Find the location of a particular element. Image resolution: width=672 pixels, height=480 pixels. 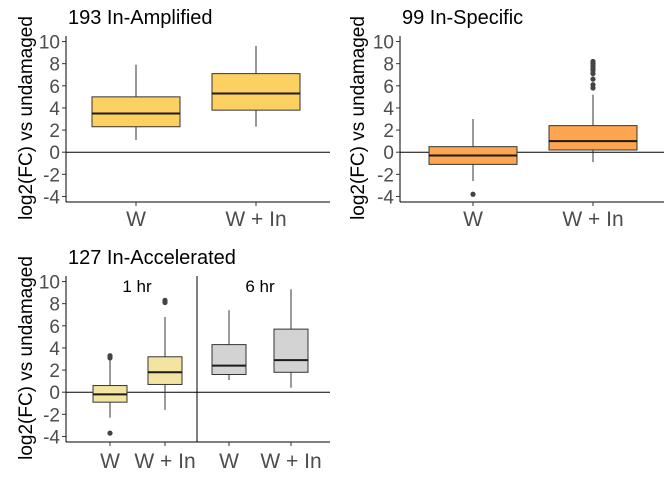

facet-label: 6 hr is located at coordinates (260, 286).